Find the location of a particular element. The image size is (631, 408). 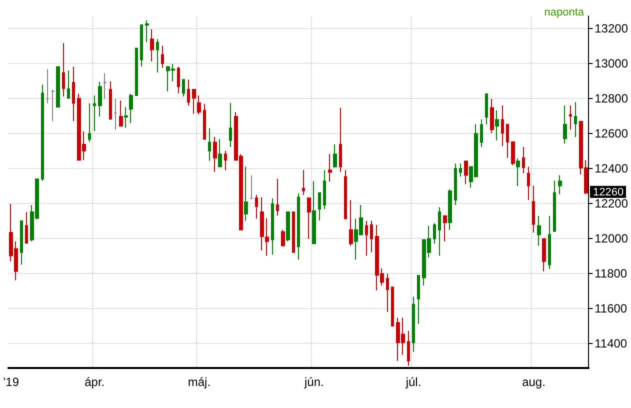

x-tick-label: máj. is located at coordinates (199, 382).